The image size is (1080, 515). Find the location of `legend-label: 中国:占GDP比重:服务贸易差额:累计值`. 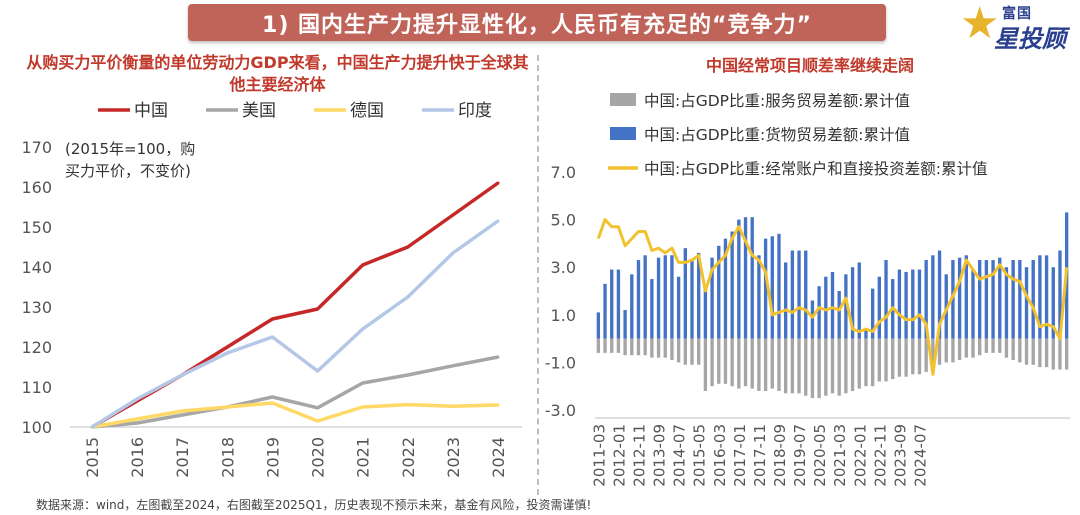

legend-label: 中国:占GDP比重:服务贸易差额:累计值 is located at coordinates (777, 101).